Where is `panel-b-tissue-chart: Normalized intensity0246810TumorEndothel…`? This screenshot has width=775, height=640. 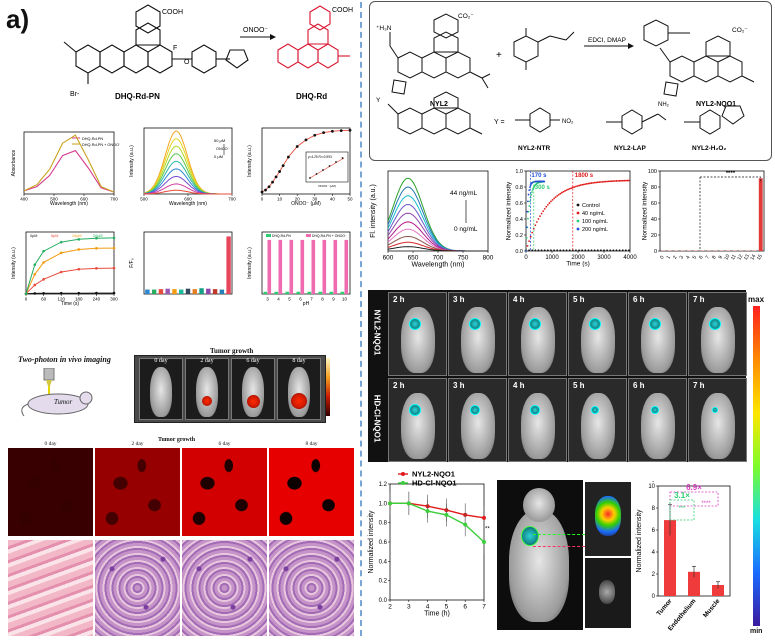 panel-b-tissue-chart: Normalized intensity0246810TumorEndothel… is located at coordinates (683, 553).